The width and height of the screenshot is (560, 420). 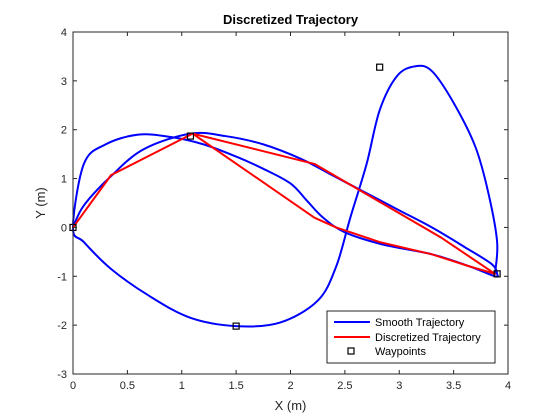 What do you see at coordinates (64, 82) in the screenshot?
I see `y-tick-label-6: 3` at bounding box center [64, 82].